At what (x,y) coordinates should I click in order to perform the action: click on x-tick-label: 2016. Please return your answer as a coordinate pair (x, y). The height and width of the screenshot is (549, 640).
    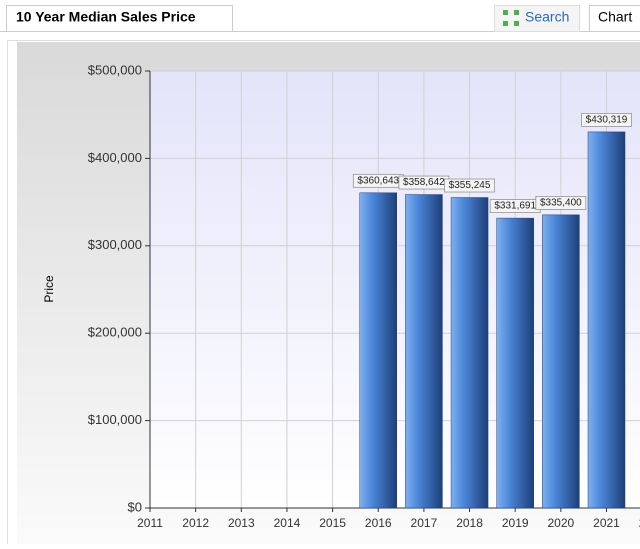
    Looking at the image, I should click on (378, 523).